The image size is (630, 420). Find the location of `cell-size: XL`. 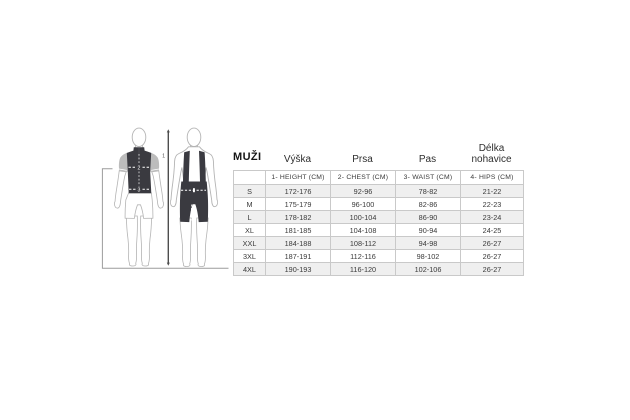

cell-size: XL is located at coordinates (249, 230).